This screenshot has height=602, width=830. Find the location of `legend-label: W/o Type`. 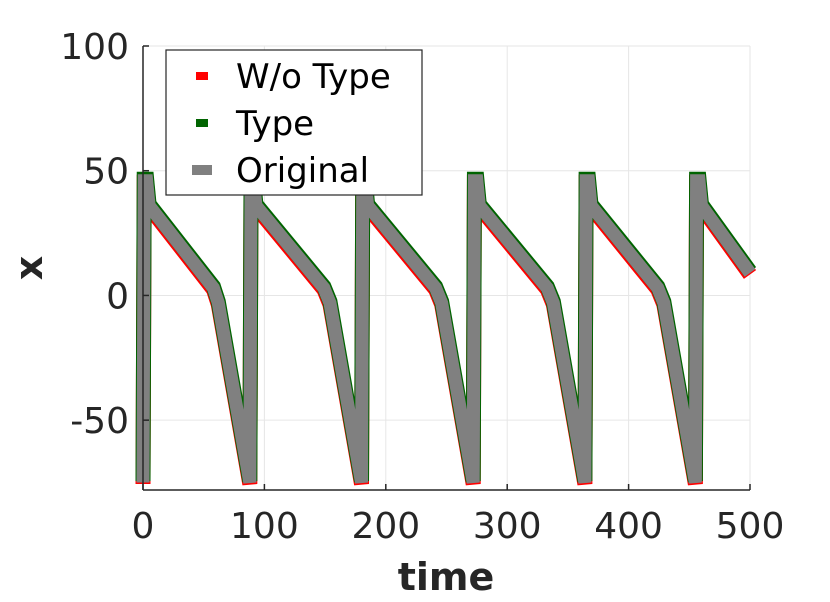

legend-label: W/o Type is located at coordinates (313, 77).